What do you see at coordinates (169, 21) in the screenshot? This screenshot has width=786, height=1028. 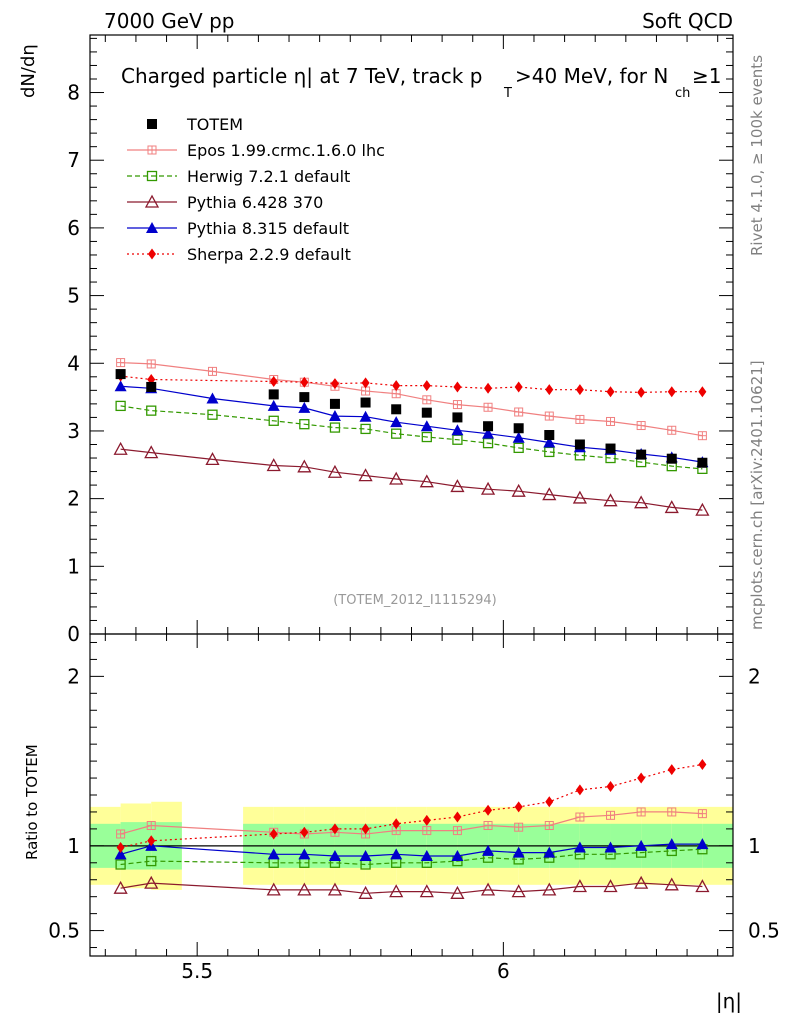 I see `header-left-label: 7000 GeV pp` at bounding box center [169, 21].